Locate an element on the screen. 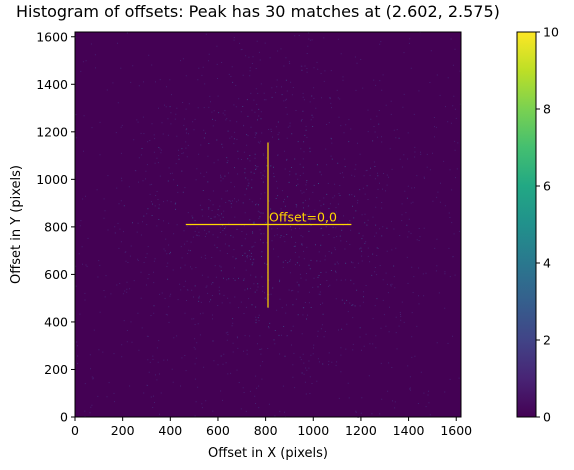  y-tick-label: 1200 is located at coordinates (52, 131).